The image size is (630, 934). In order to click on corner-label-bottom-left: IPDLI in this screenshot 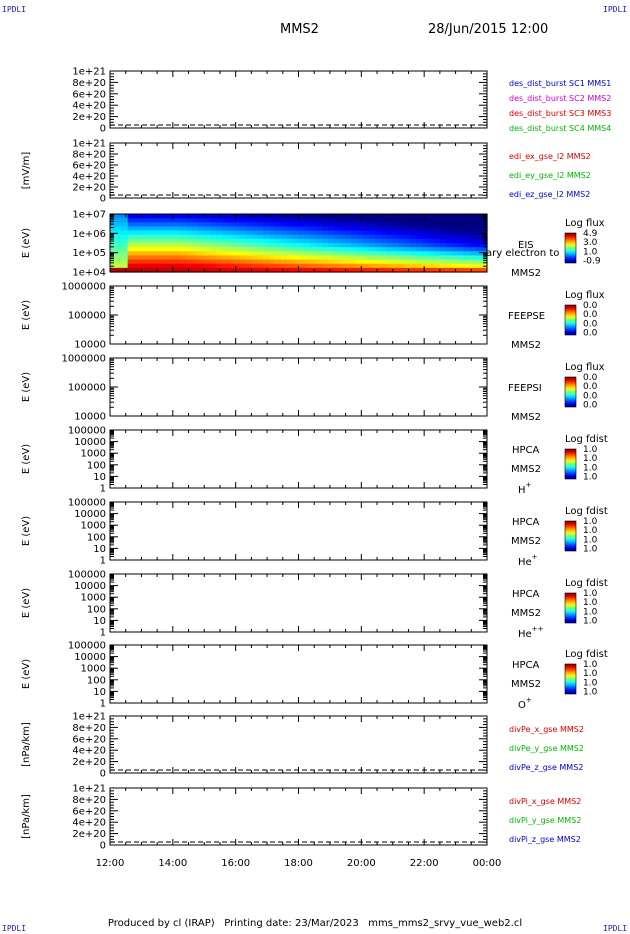, I will do `click(14, 928)`.